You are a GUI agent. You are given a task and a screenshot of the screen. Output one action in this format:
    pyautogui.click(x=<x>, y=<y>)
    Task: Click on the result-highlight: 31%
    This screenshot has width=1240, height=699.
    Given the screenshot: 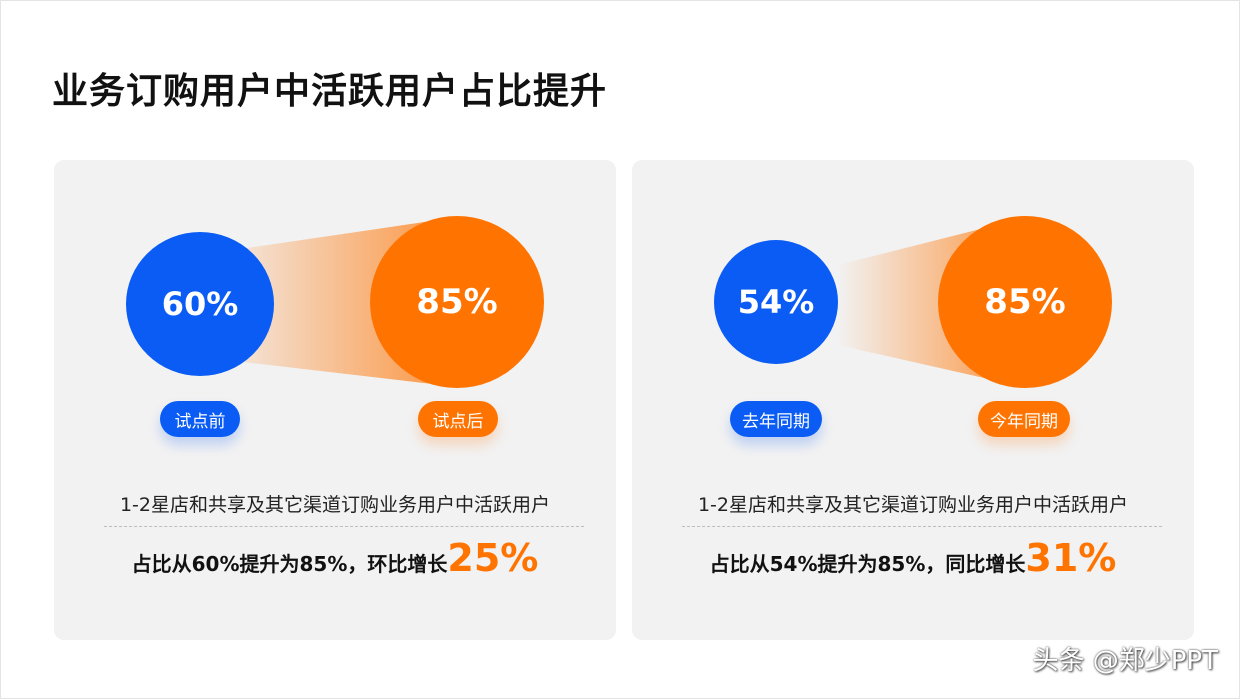 What is the action you would take?
    pyautogui.click(x=1071, y=558)
    